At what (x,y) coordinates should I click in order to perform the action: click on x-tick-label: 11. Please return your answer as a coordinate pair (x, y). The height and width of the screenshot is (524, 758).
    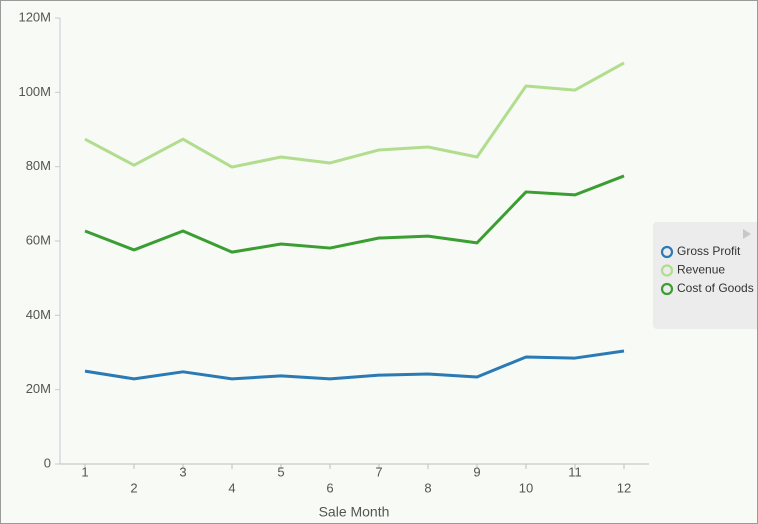
    Looking at the image, I should click on (575, 471).